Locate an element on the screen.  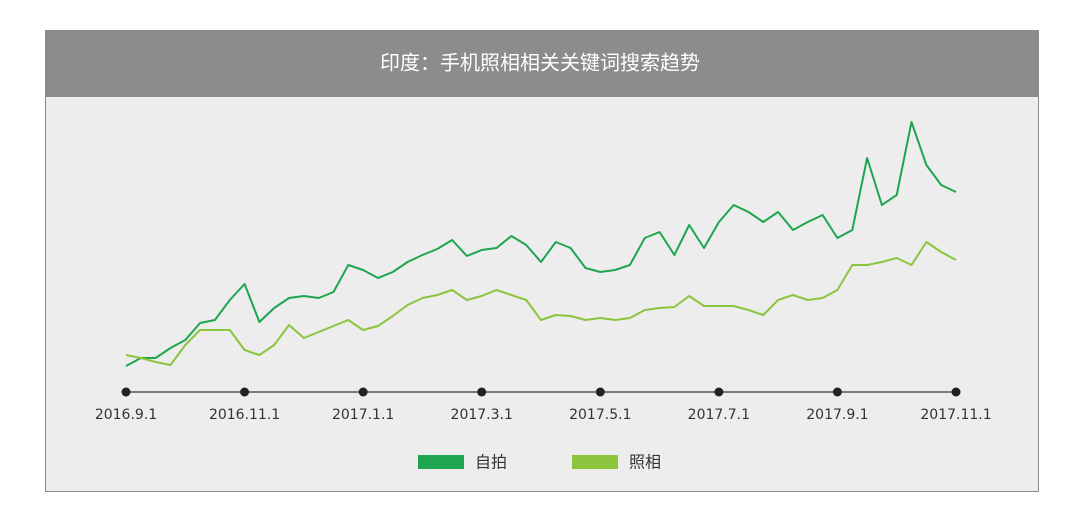
legend-label: 照相 is located at coordinates (645, 462).